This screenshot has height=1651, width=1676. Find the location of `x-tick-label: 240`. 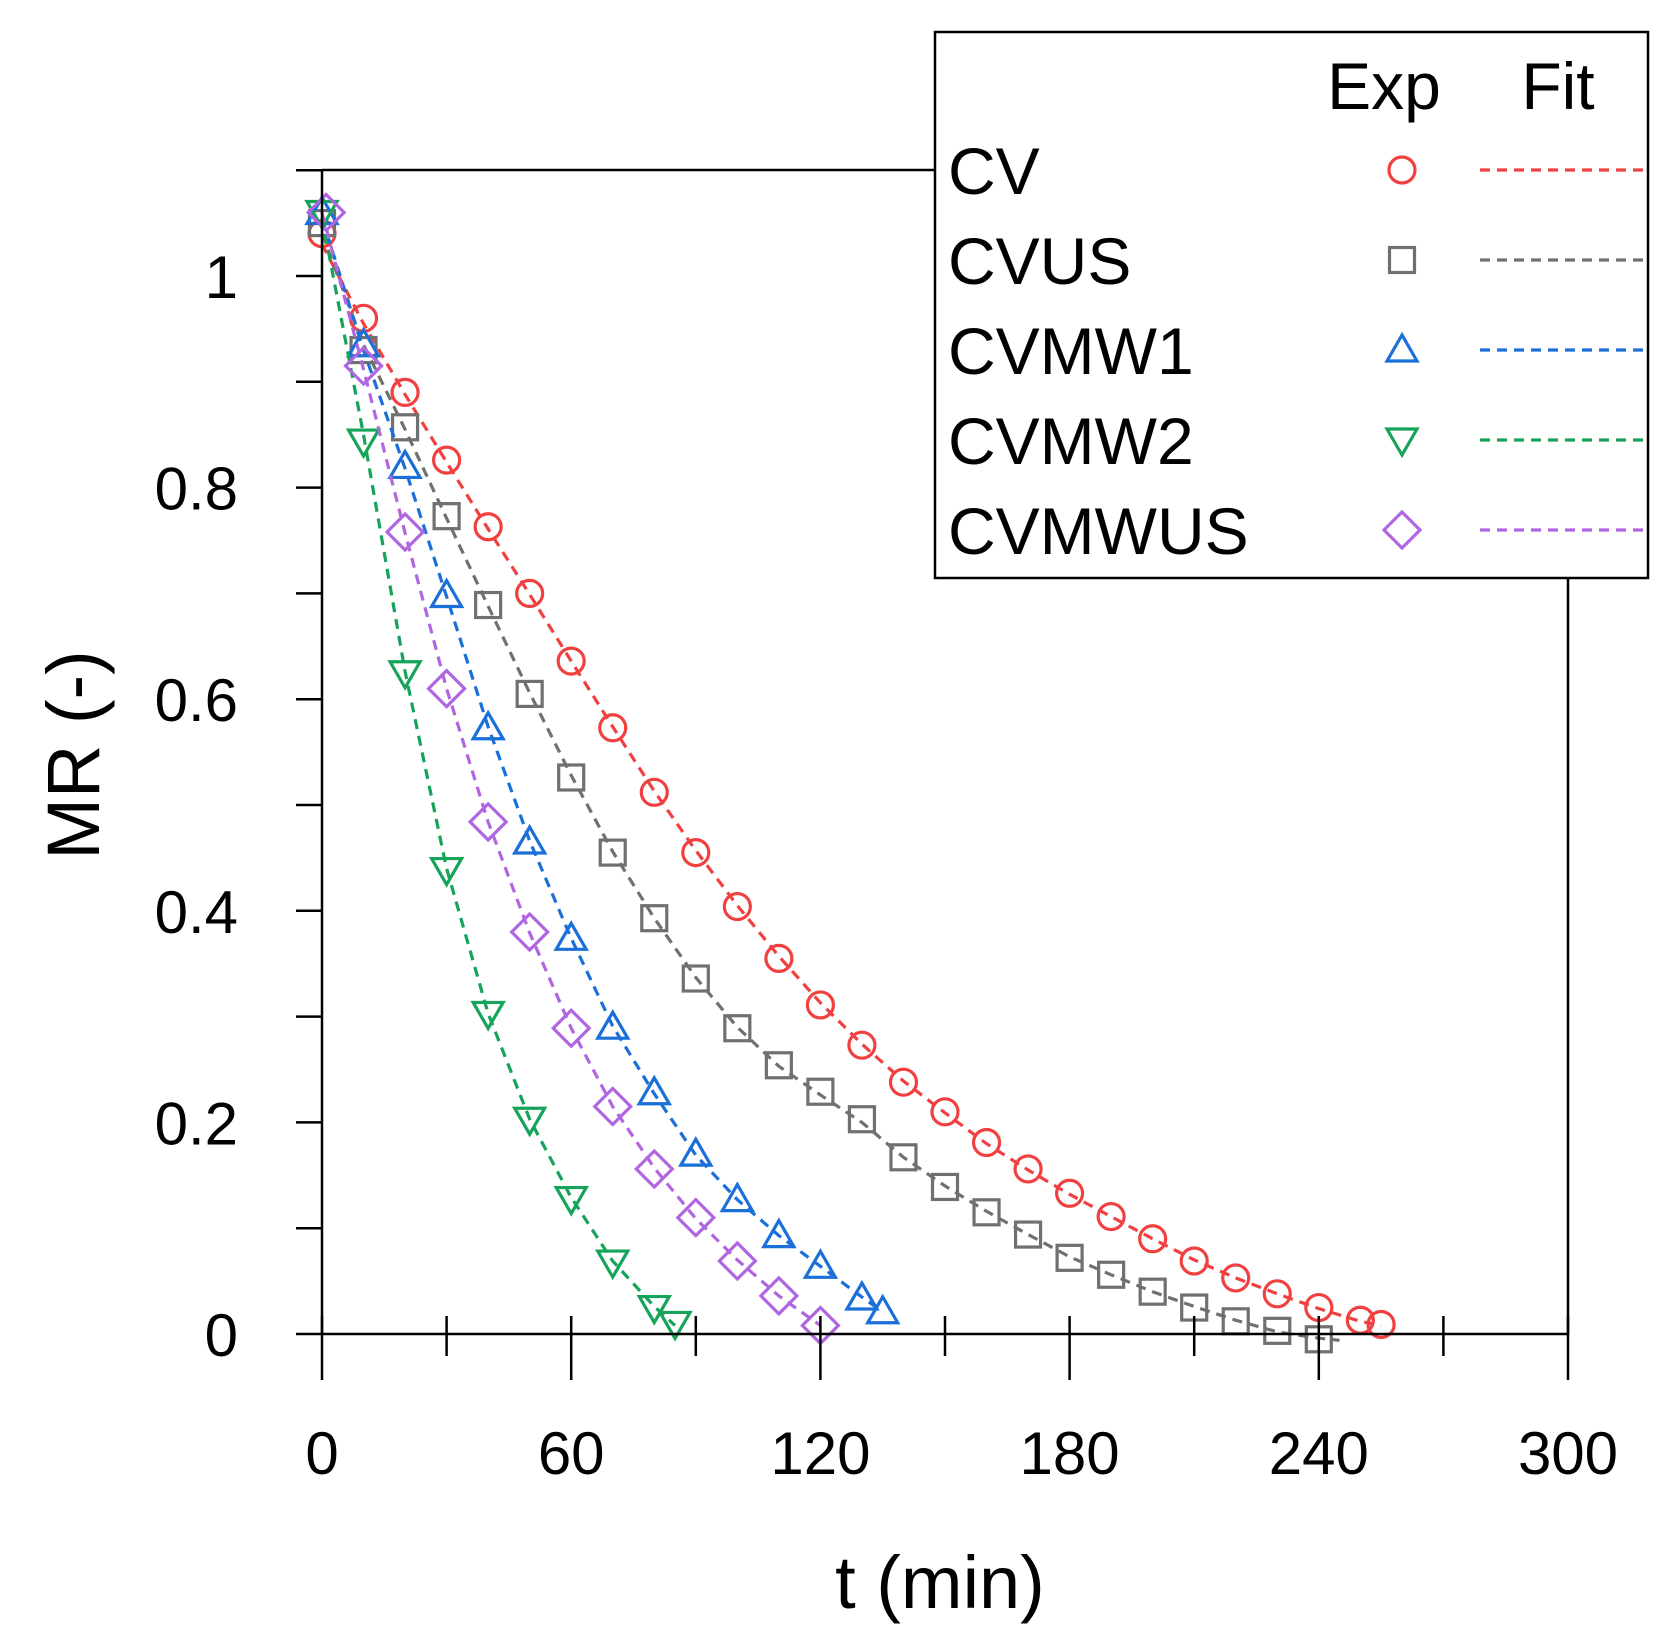

x-tick-label: 240 is located at coordinates (1319, 1453).